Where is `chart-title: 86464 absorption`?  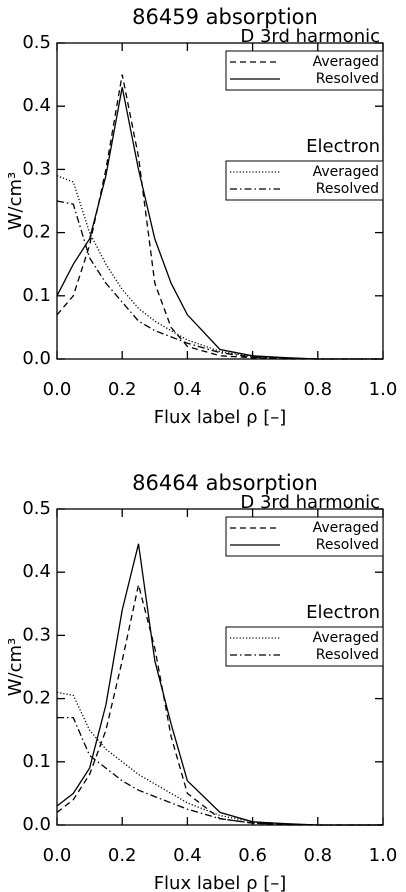
chart-title: 86464 absorption is located at coordinates (225, 483).